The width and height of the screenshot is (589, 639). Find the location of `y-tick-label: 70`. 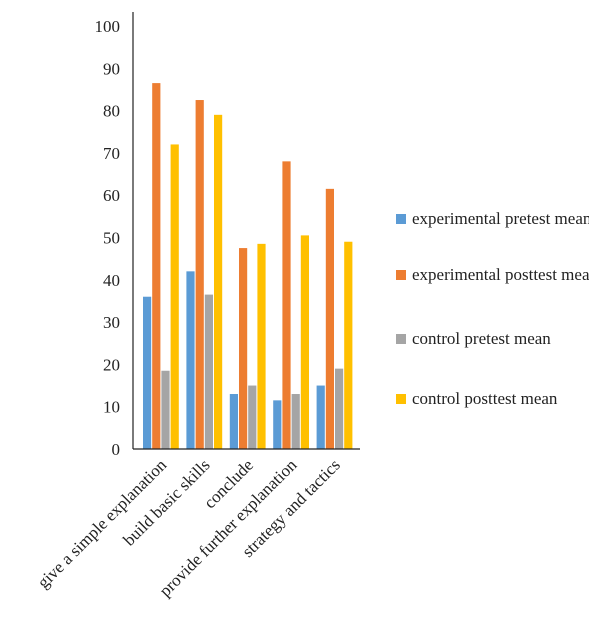

y-tick-label: 70 is located at coordinates (111, 153).